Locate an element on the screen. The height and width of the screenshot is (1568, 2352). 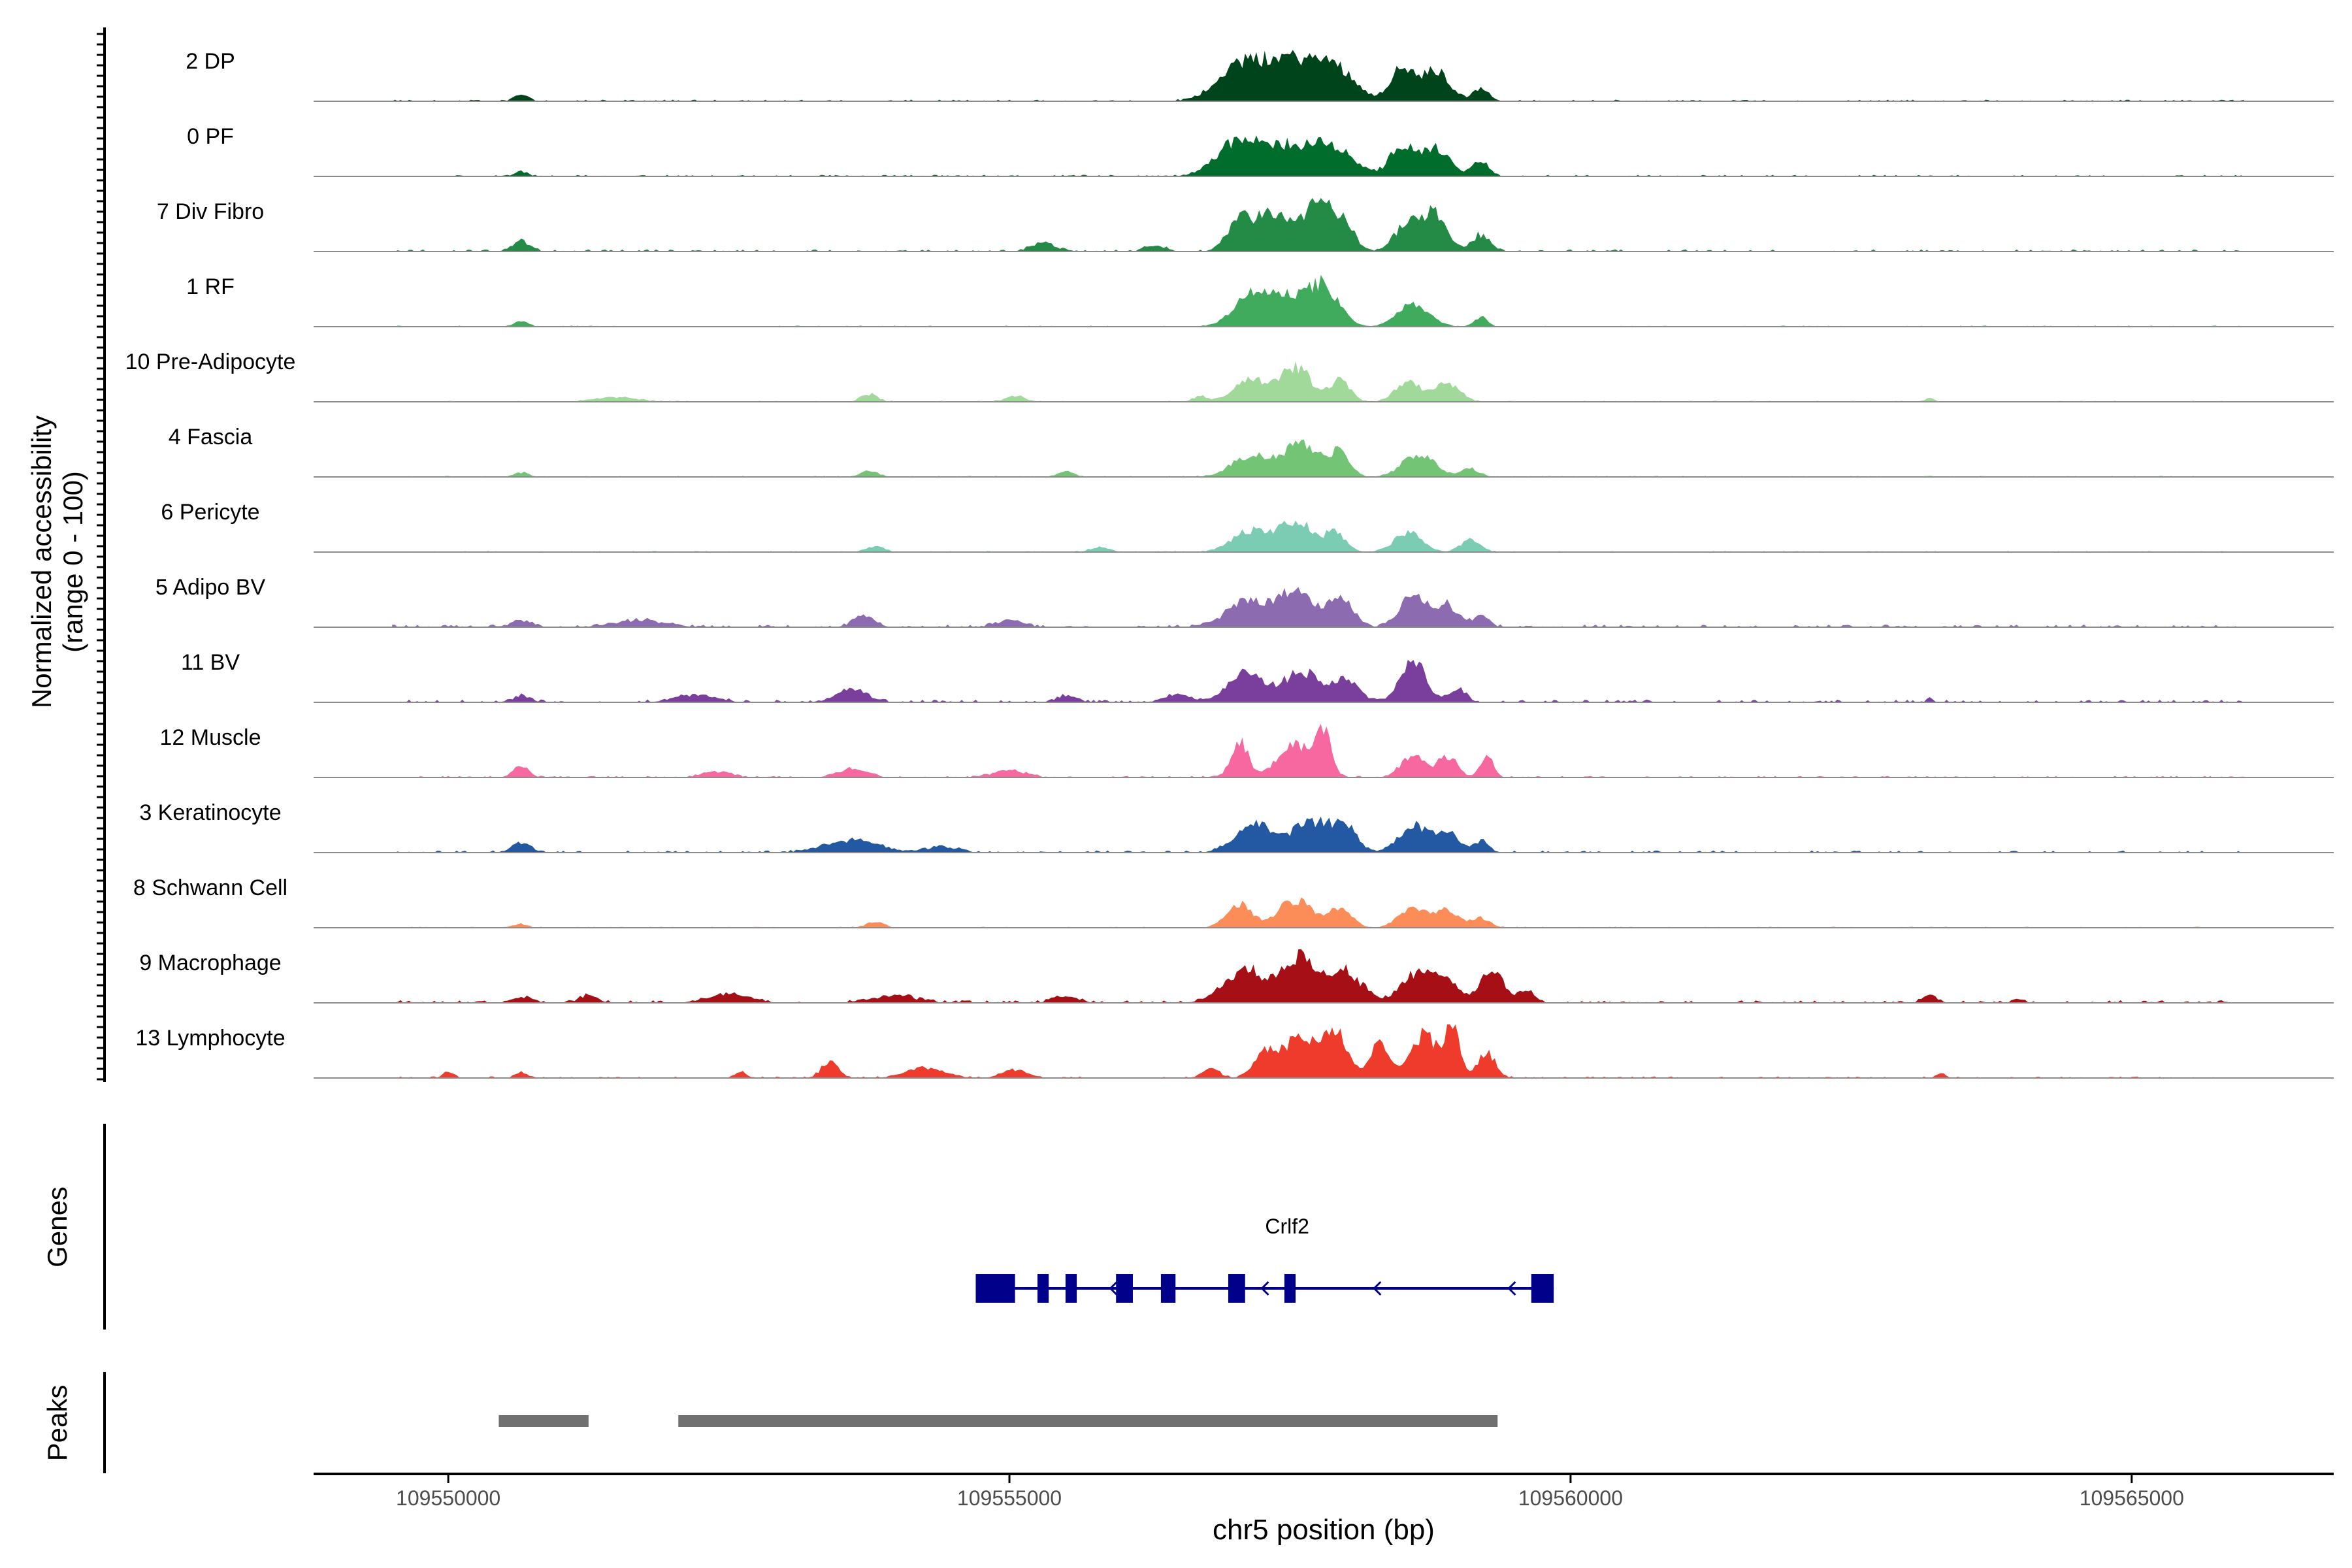
genes-panel-label: Genes is located at coordinates (57, 1226).